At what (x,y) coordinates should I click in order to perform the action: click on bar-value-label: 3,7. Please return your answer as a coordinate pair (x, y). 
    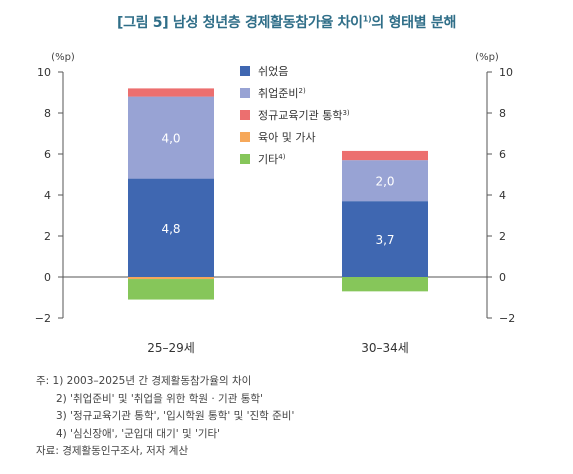
    Looking at the image, I should click on (384, 240).